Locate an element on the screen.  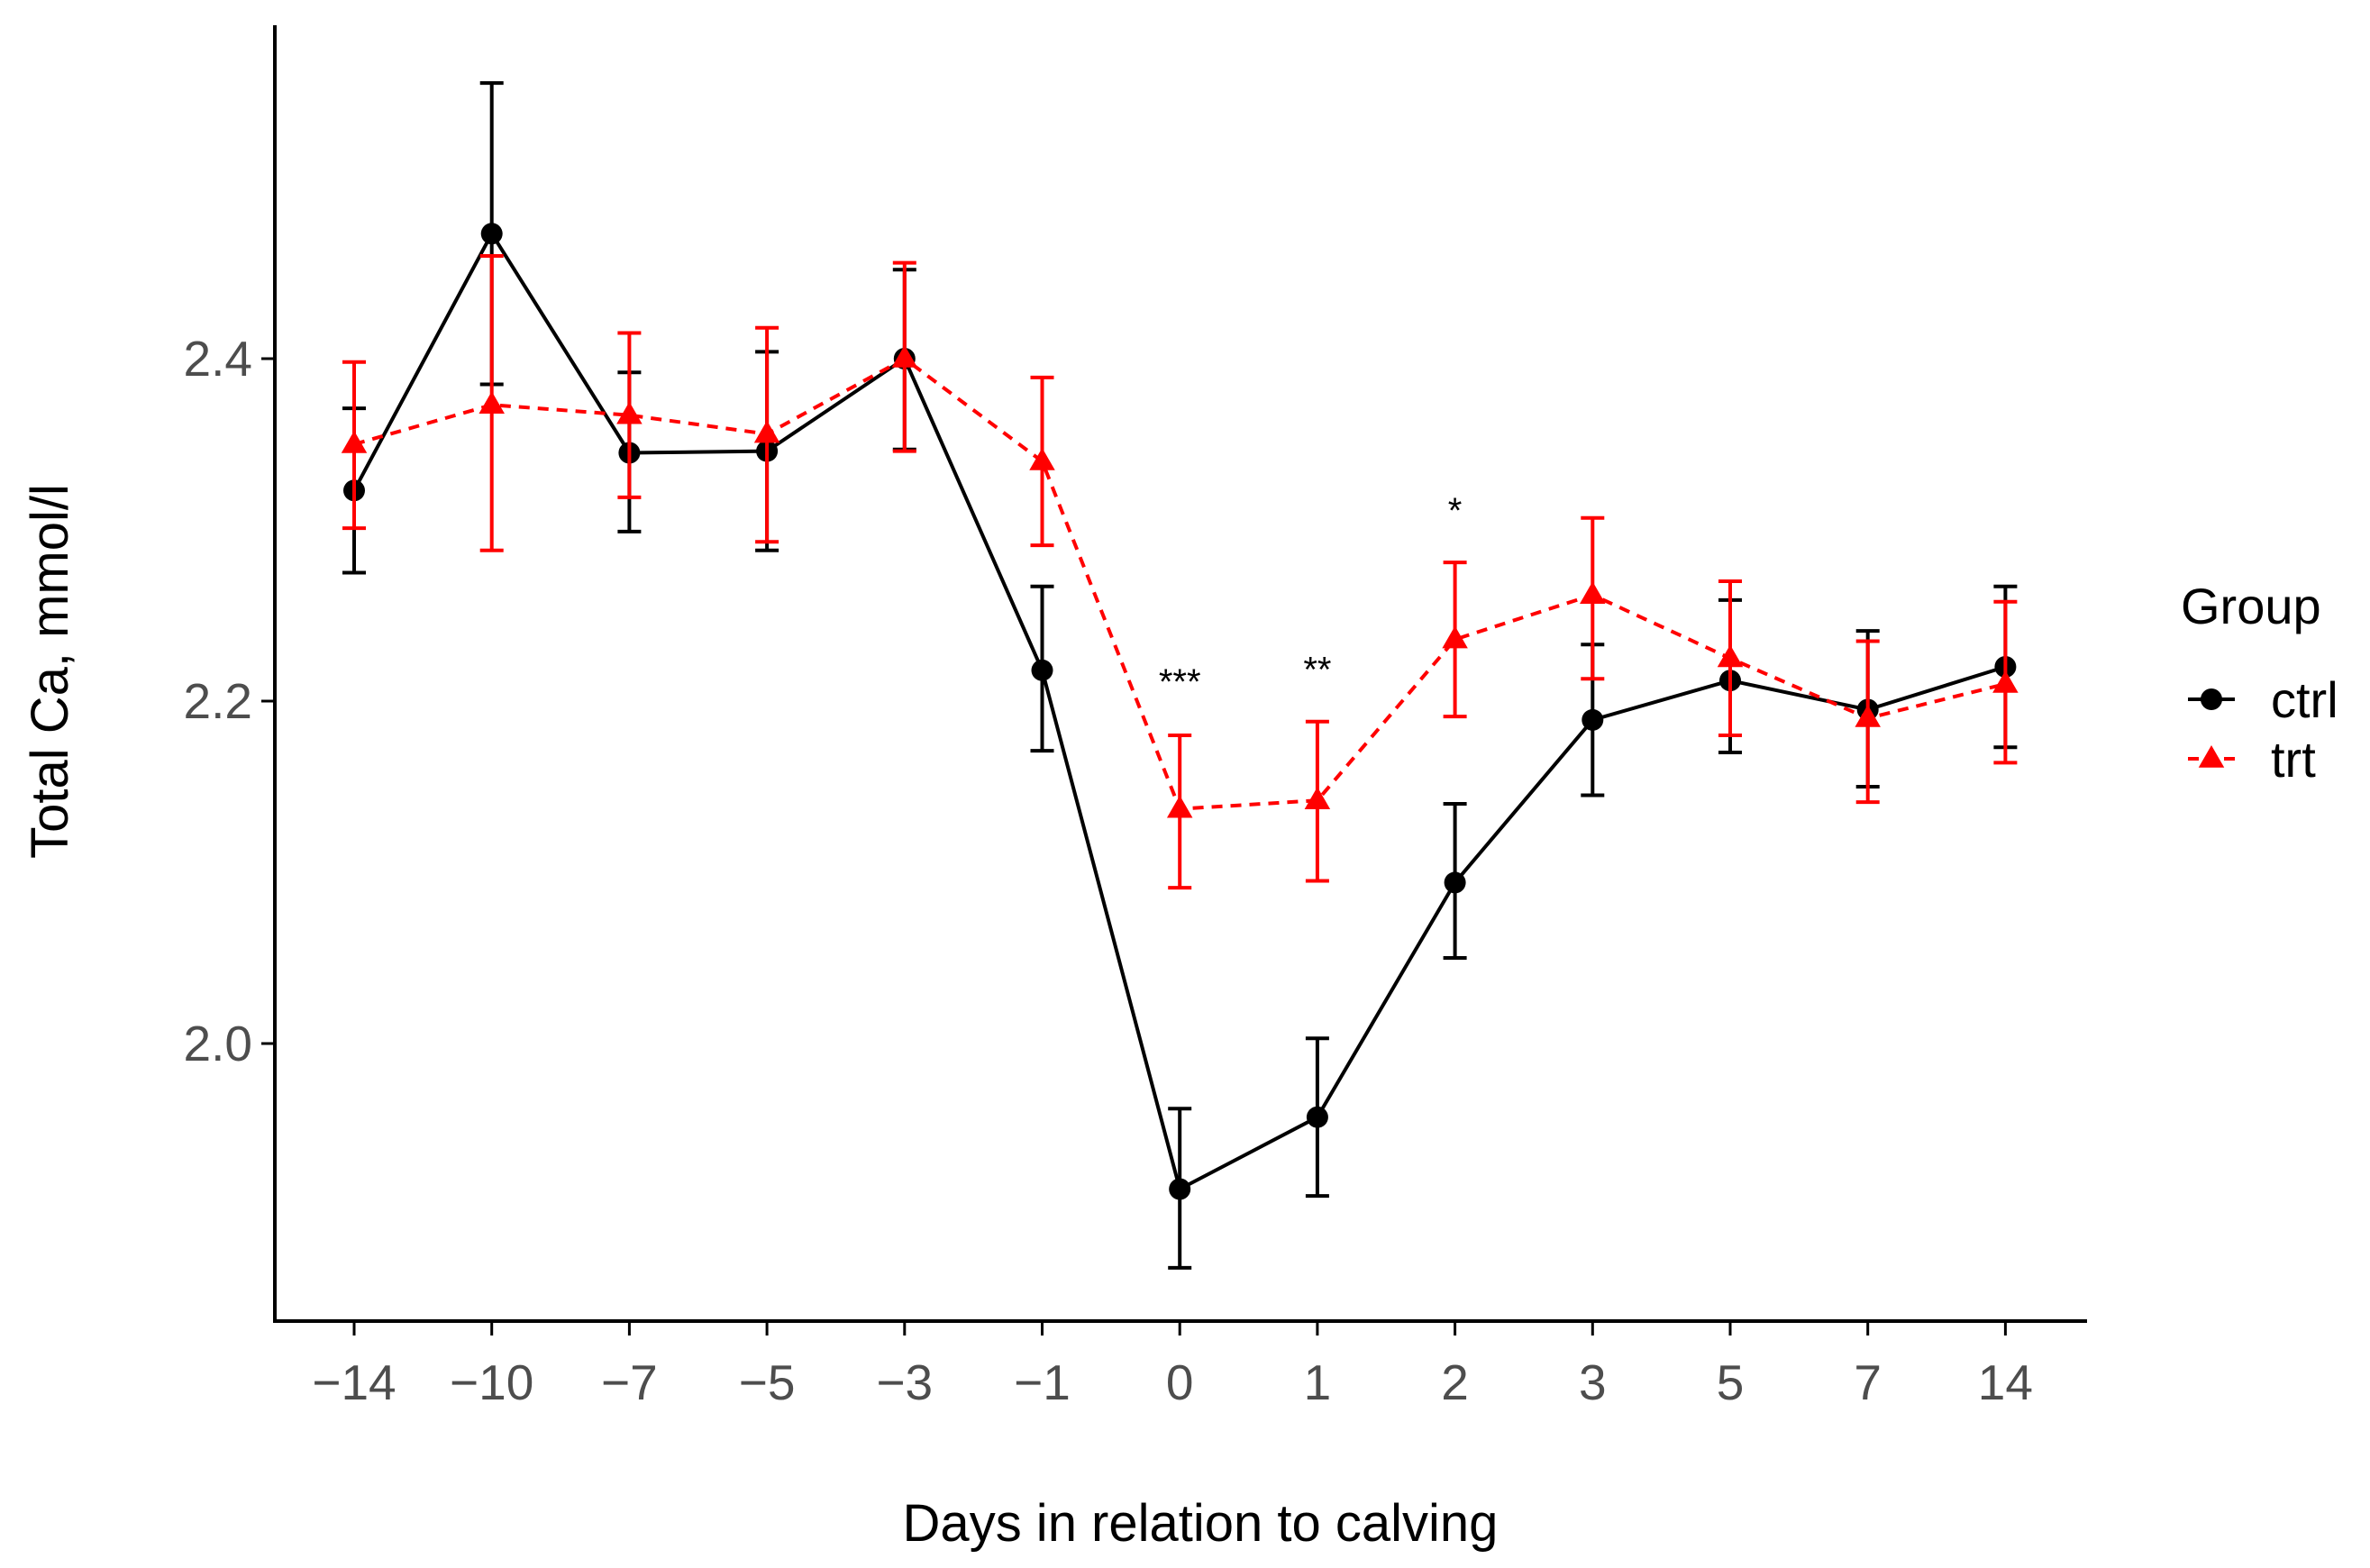
x-tick-label: 1 is located at coordinates (1318, 1382).